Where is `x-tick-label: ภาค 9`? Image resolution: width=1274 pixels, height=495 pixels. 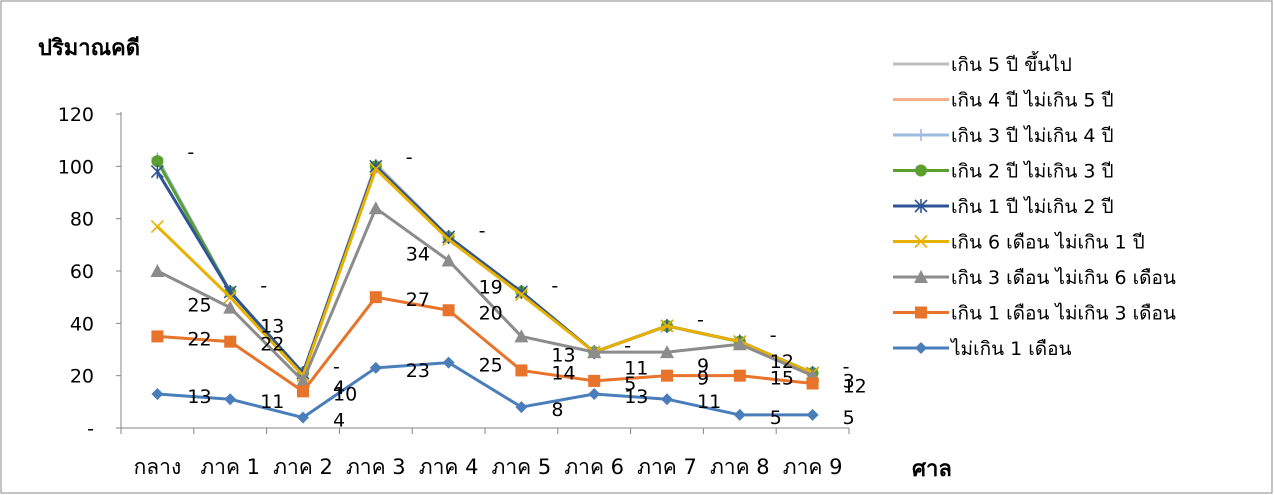 x-tick-label: ภาค 9 is located at coordinates (813, 467).